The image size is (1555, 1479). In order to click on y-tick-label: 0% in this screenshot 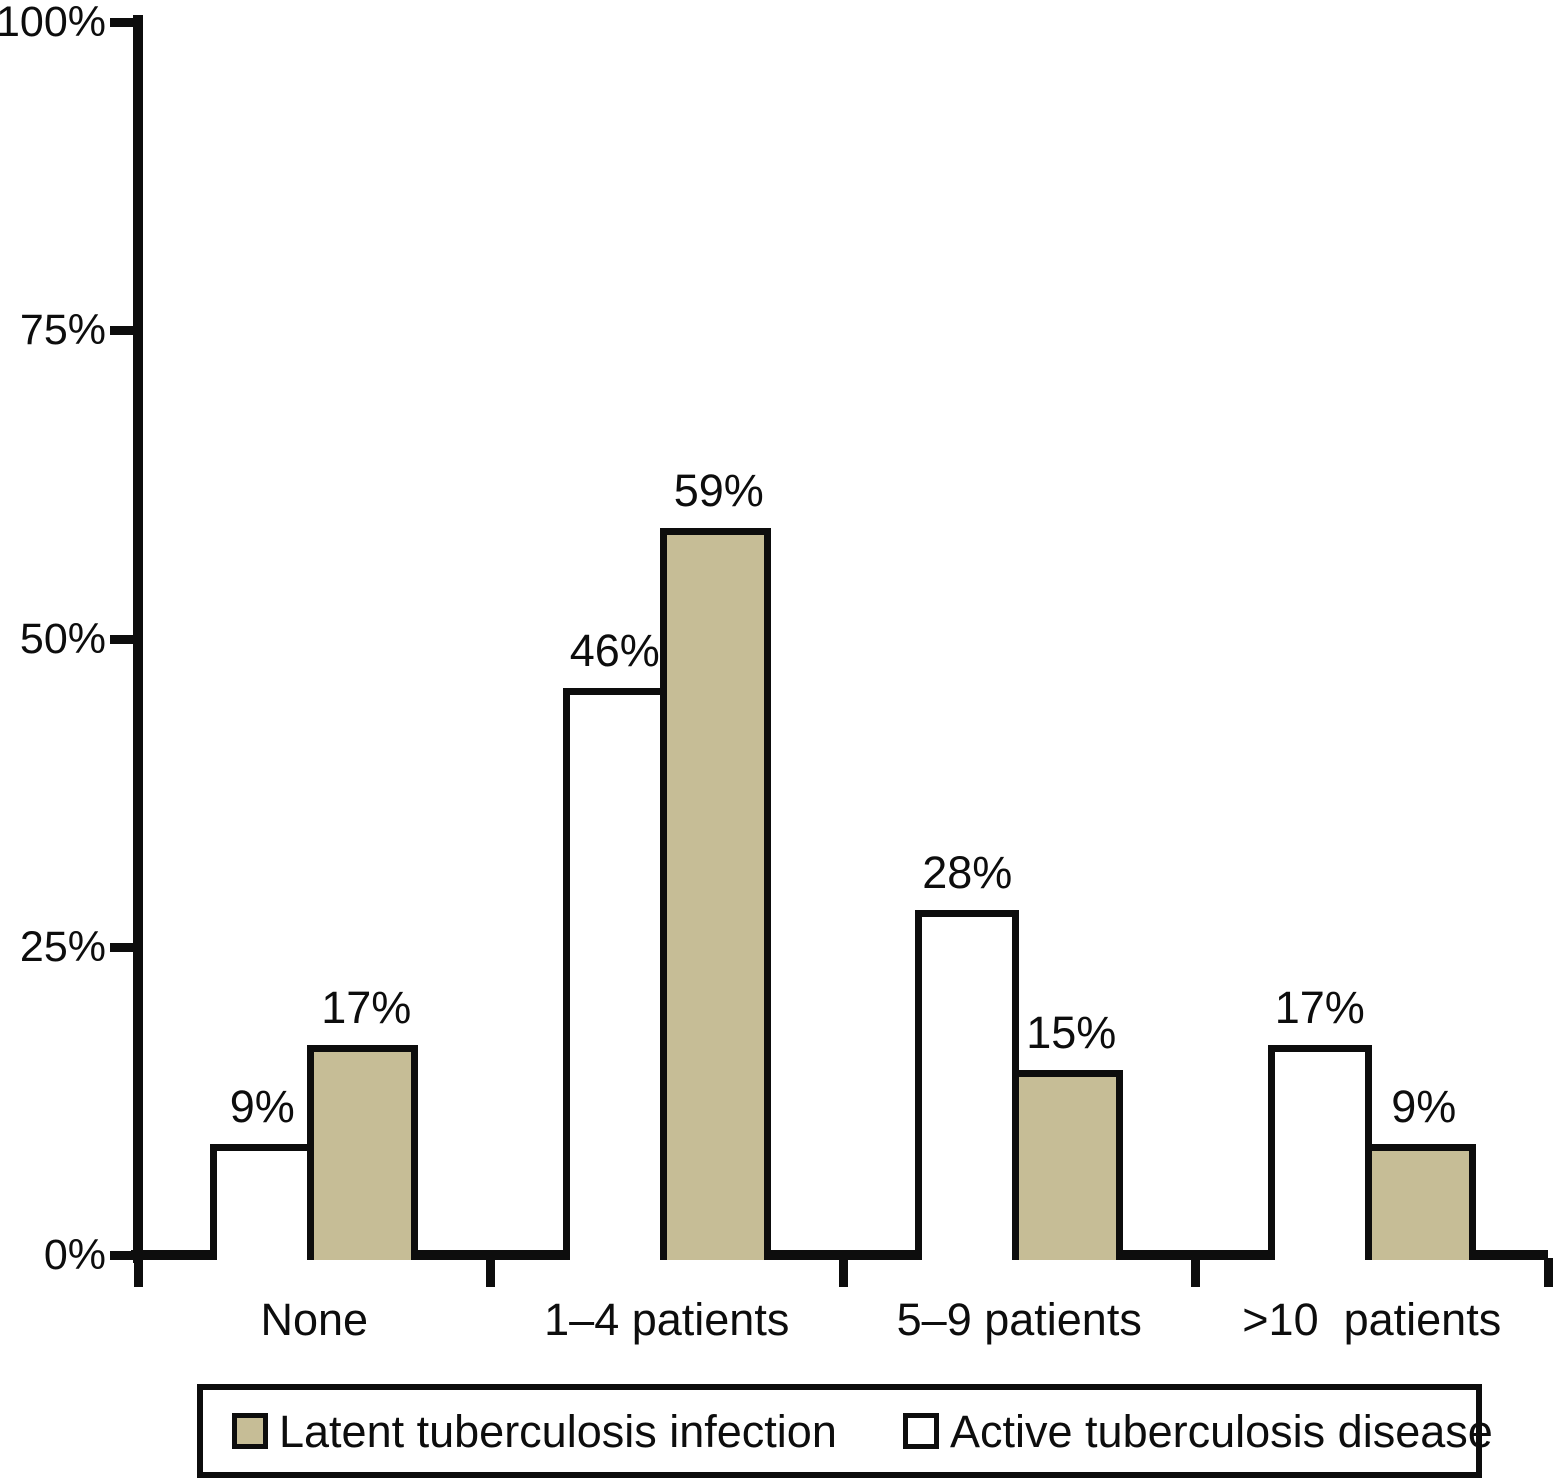, I will do `click(74, 1255)`.